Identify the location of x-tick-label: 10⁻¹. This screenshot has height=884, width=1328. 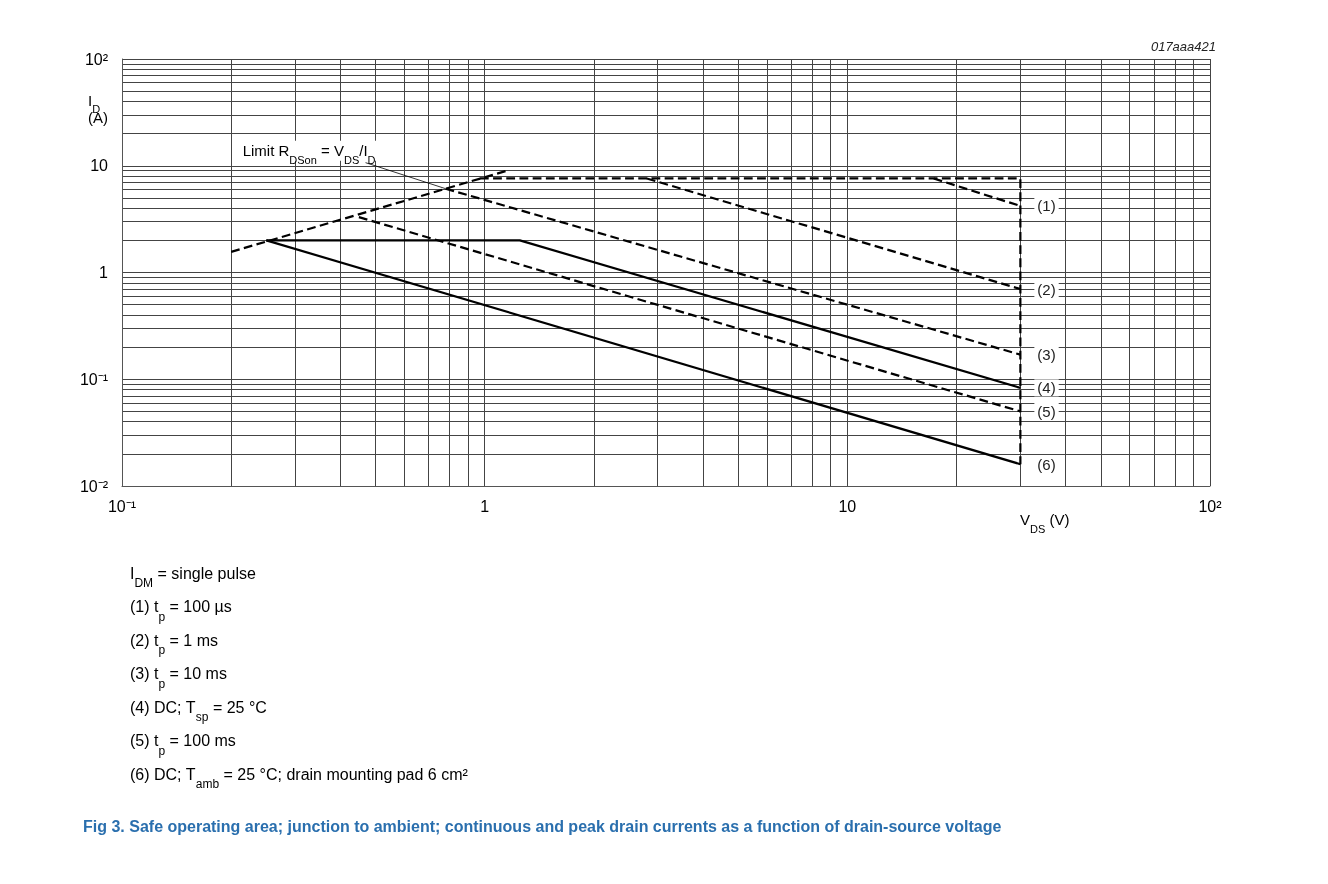
(122, 506).